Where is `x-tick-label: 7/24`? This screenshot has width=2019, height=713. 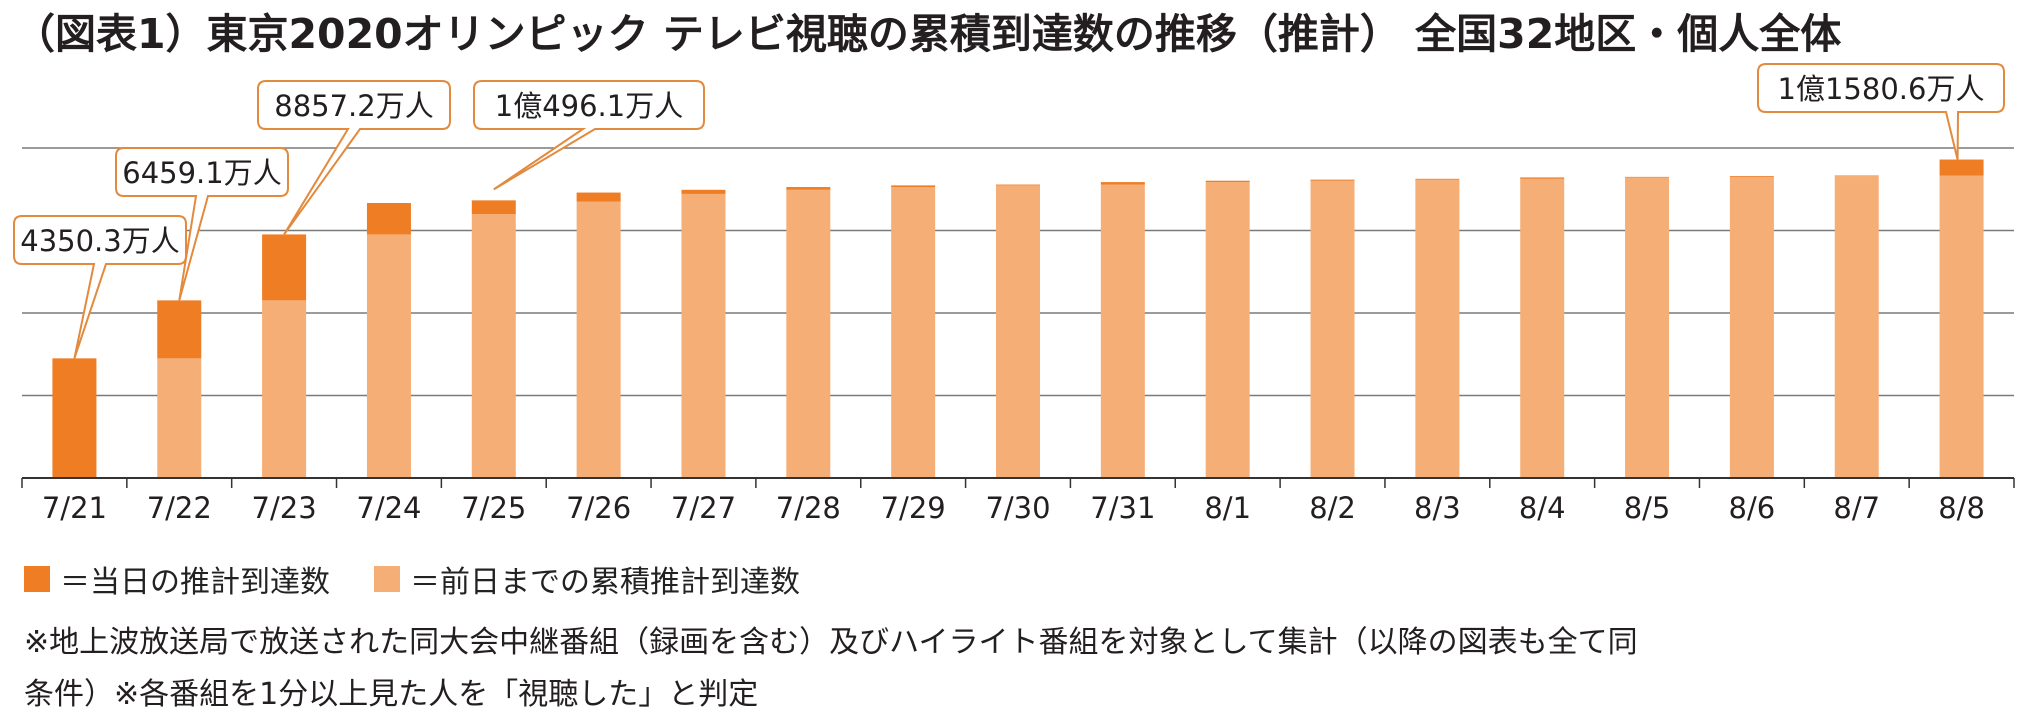 x-tick-label: 7/24 is located at coordinates (388, 508).